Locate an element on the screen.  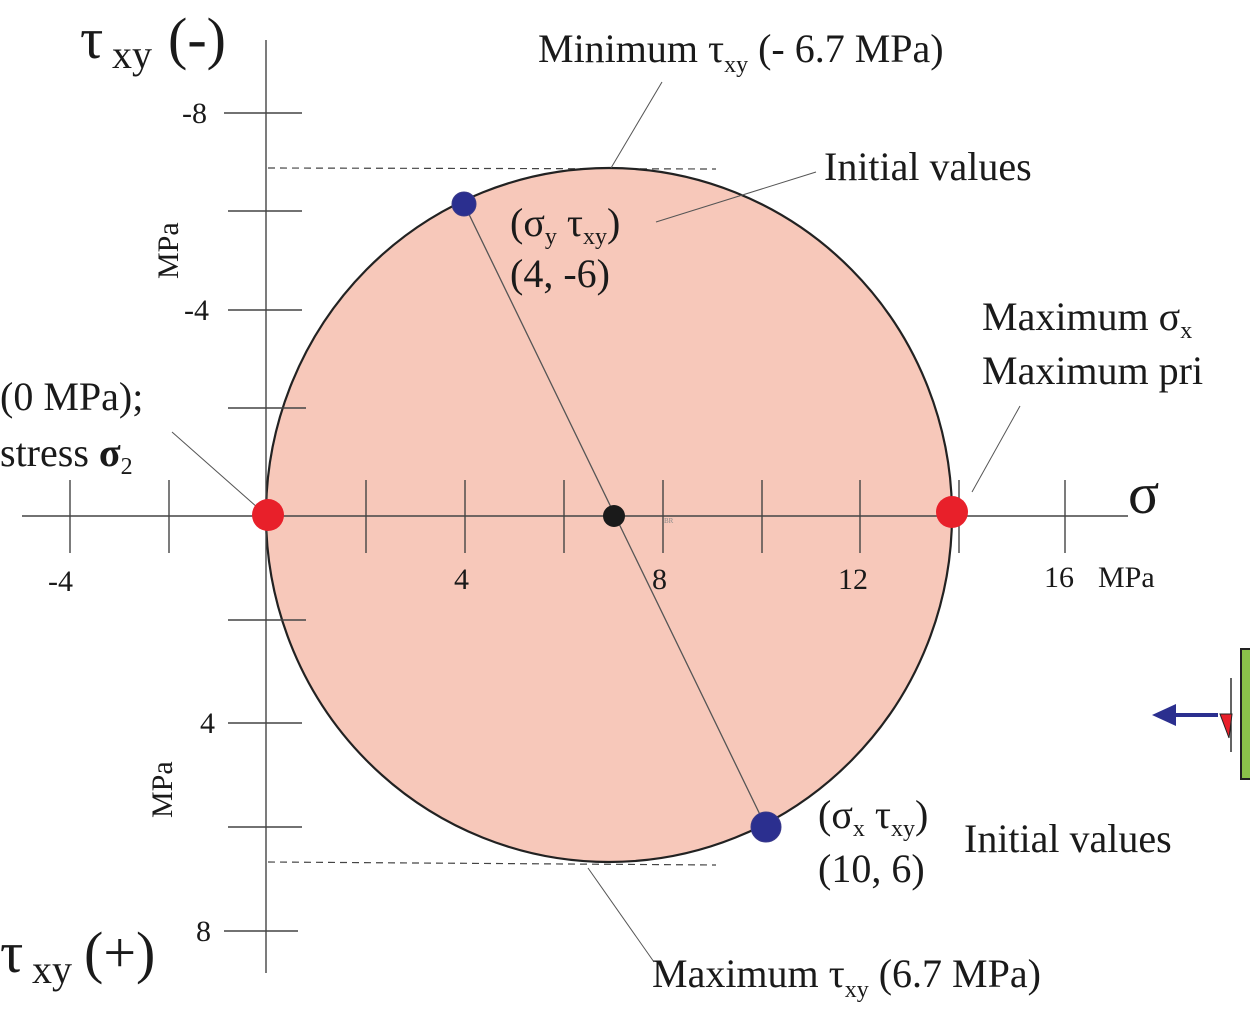
stress-element-block is located at coordinates (1245, 714).